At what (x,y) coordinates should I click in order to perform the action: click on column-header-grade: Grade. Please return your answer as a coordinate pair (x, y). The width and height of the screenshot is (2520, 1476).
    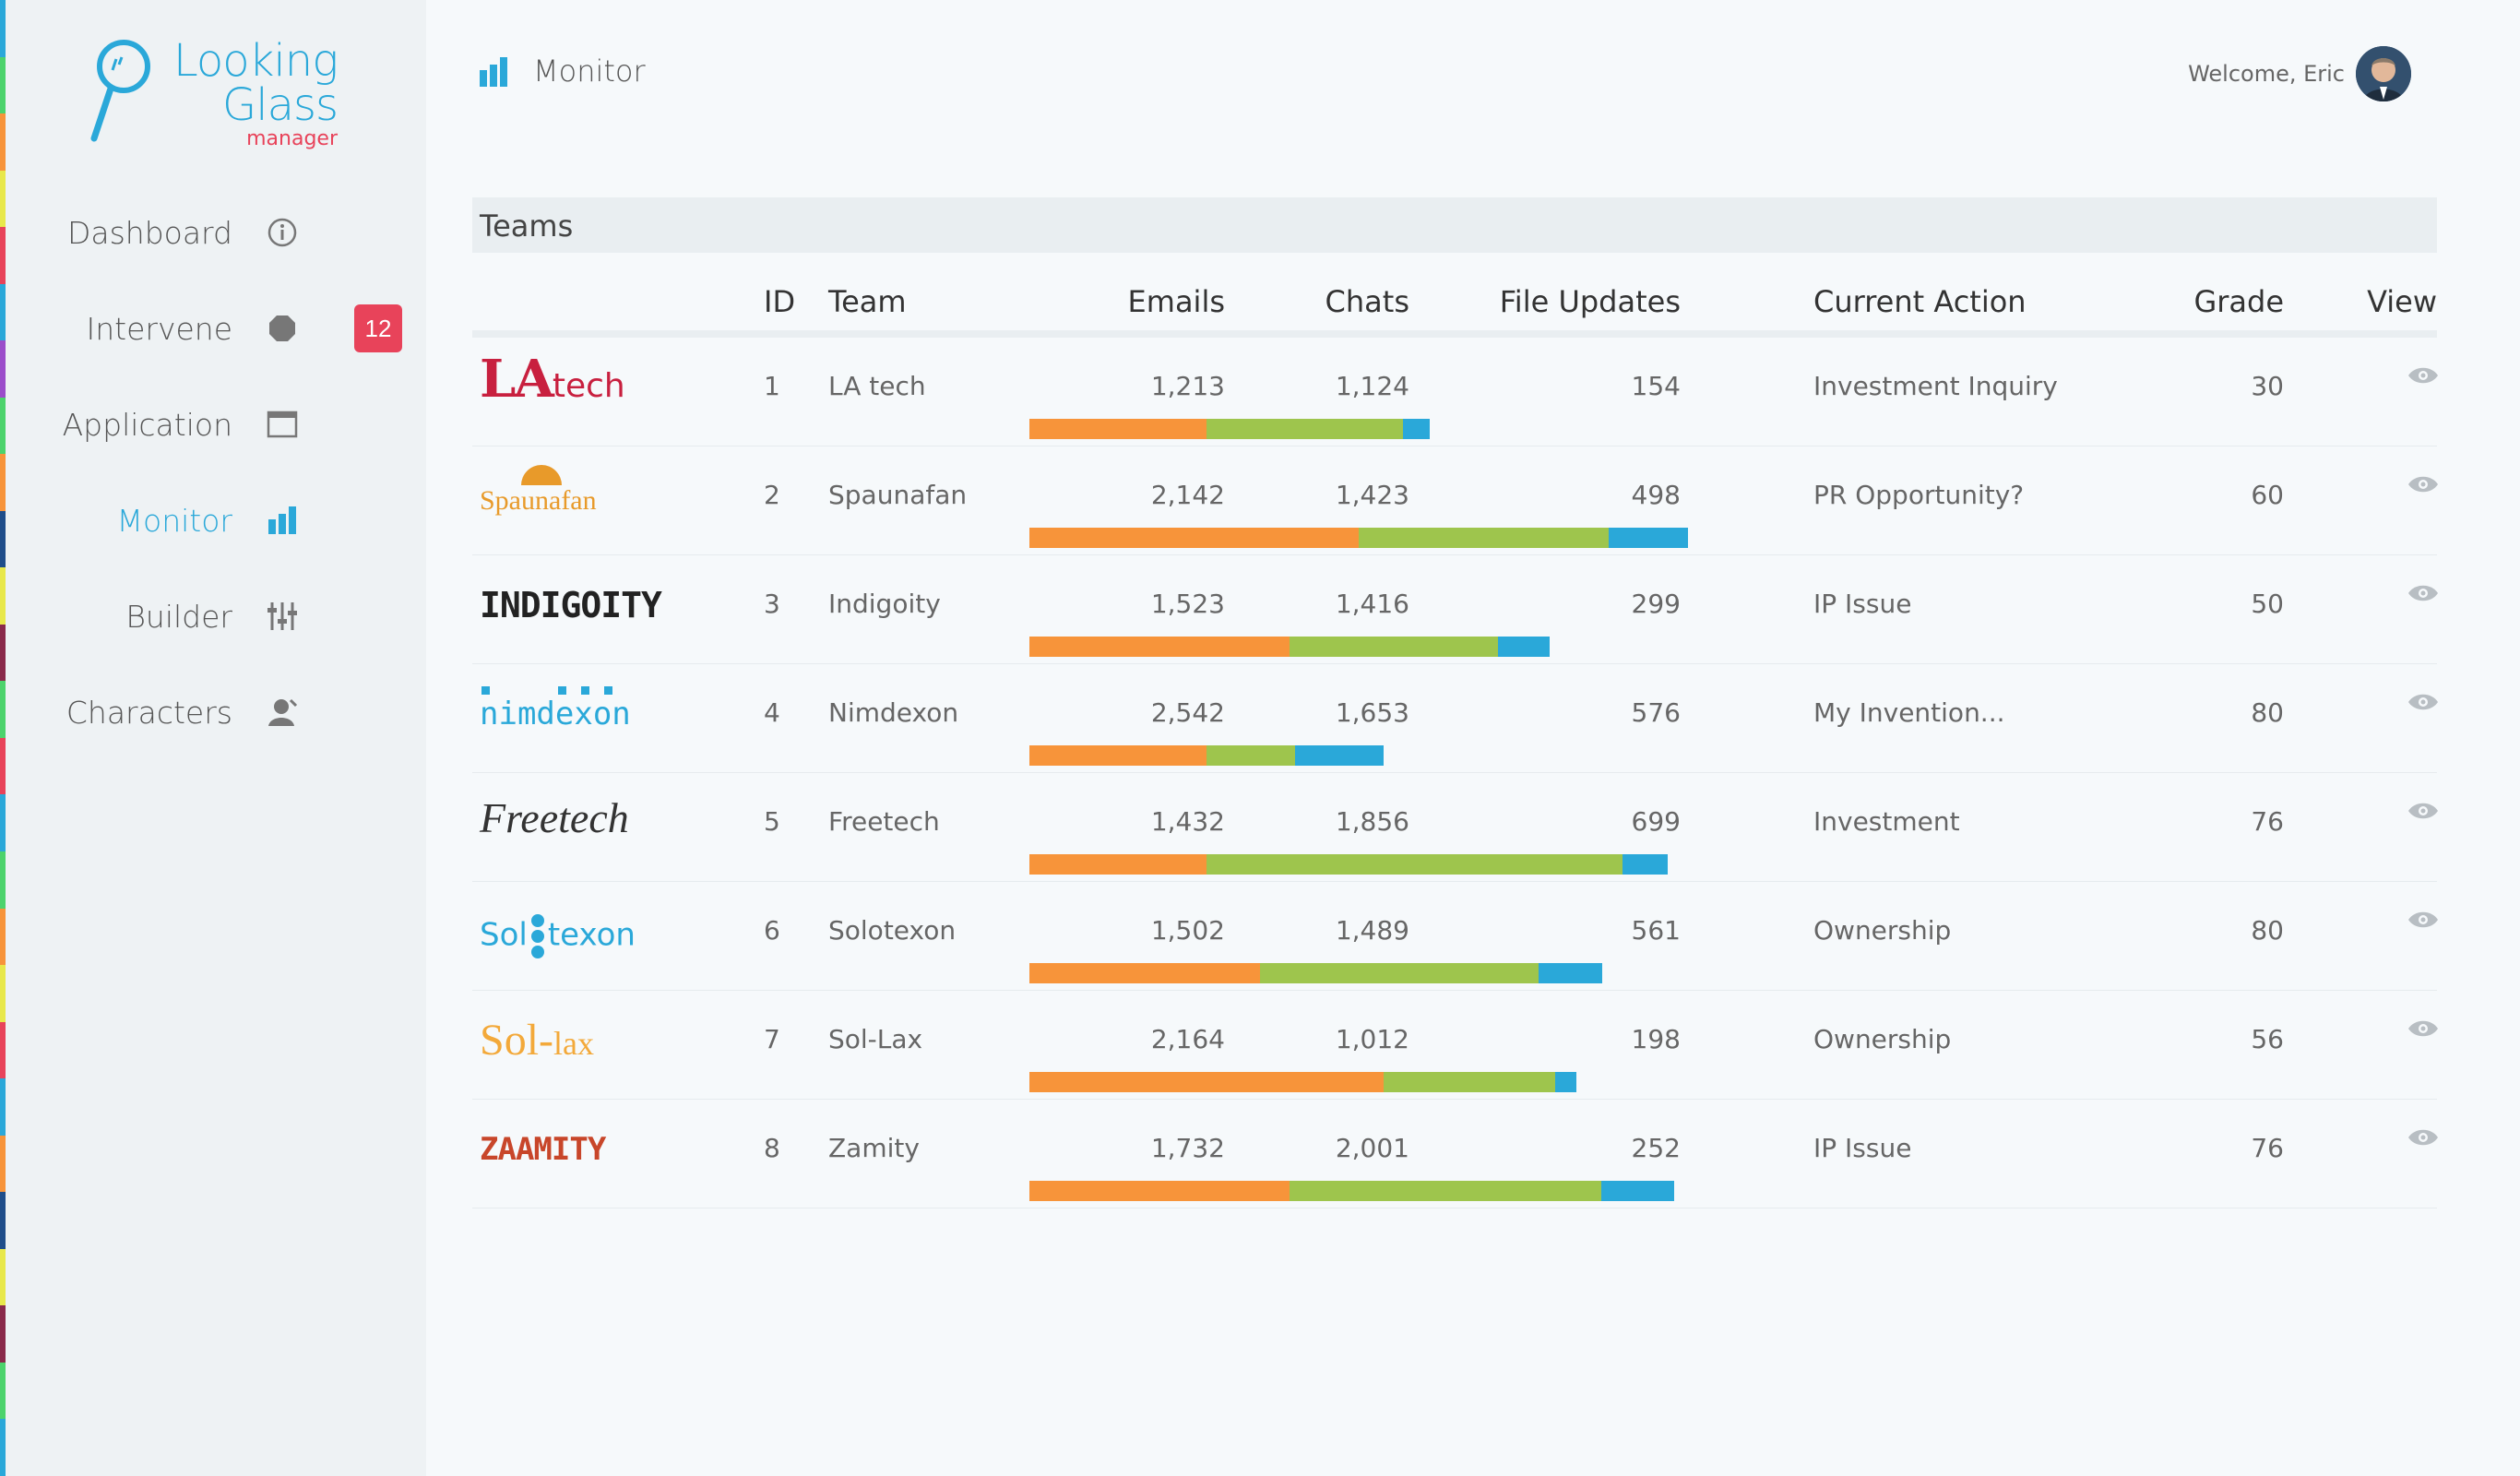
    Looking at the image, I should click on (2238, 301).